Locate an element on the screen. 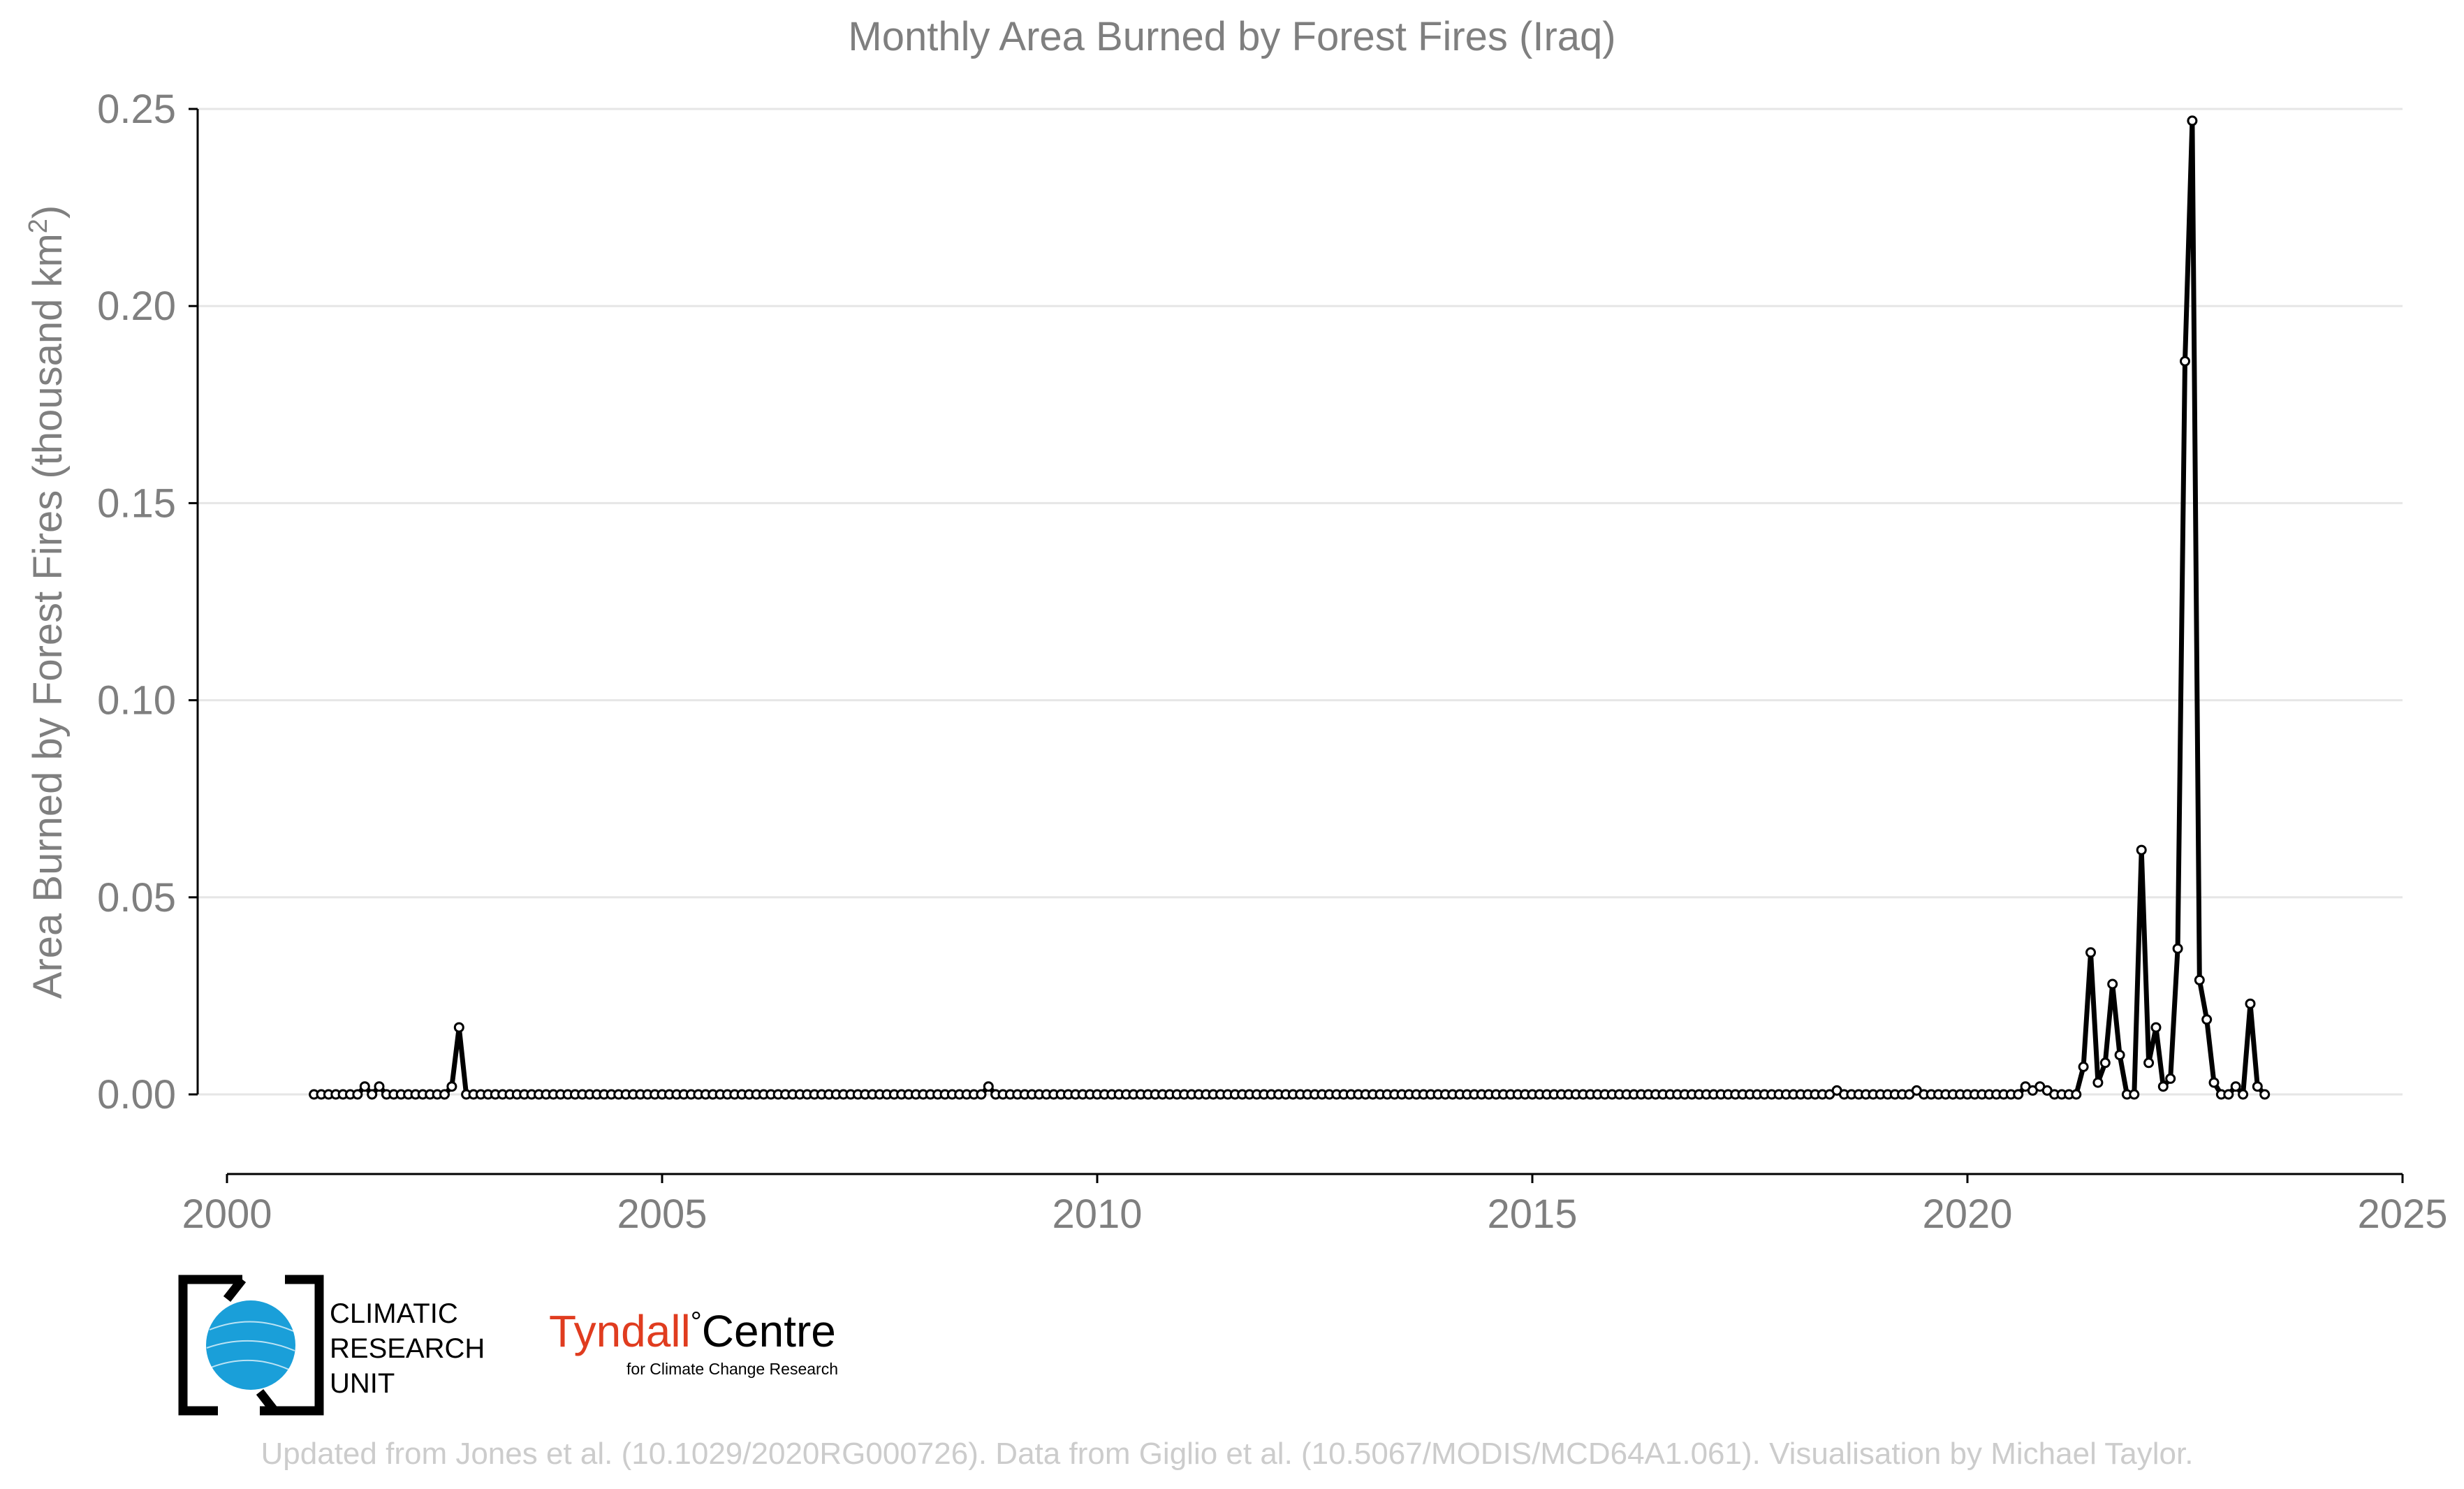  tyndall-degree: ° is located at coordinates (696, 1322).